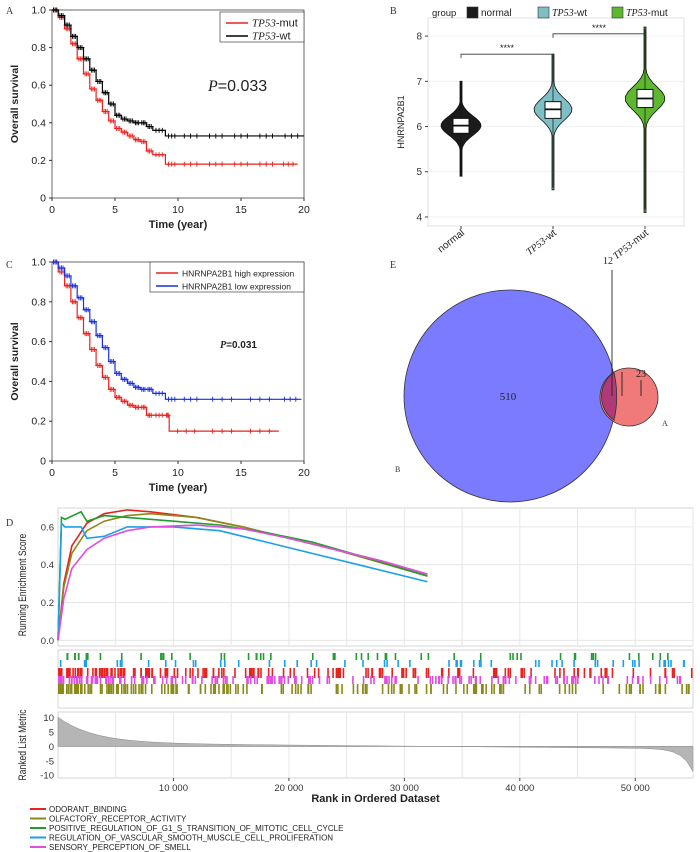 This screenshot has width=700, height=852. I want to click on y-tick-label: 10, so click(48, 718).